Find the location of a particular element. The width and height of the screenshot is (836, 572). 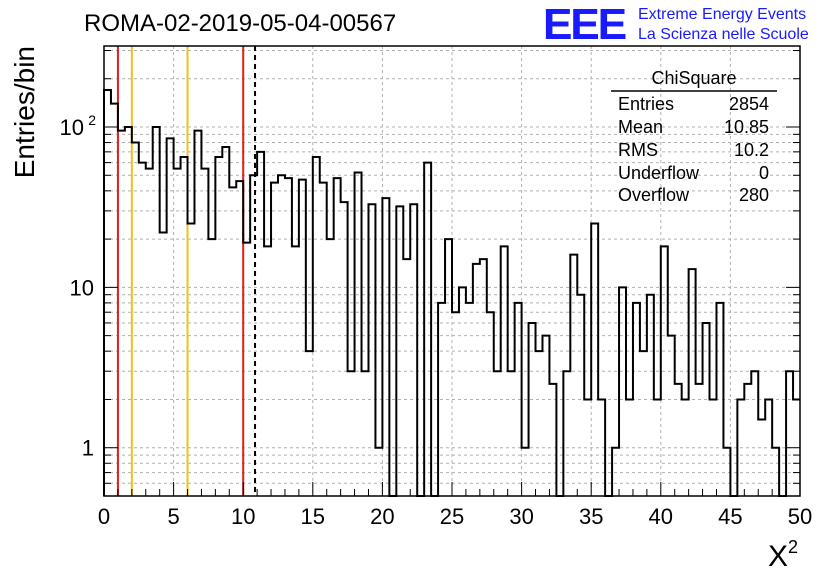

y-axis-label: Entries/bin is located at coordinates (24, 112).